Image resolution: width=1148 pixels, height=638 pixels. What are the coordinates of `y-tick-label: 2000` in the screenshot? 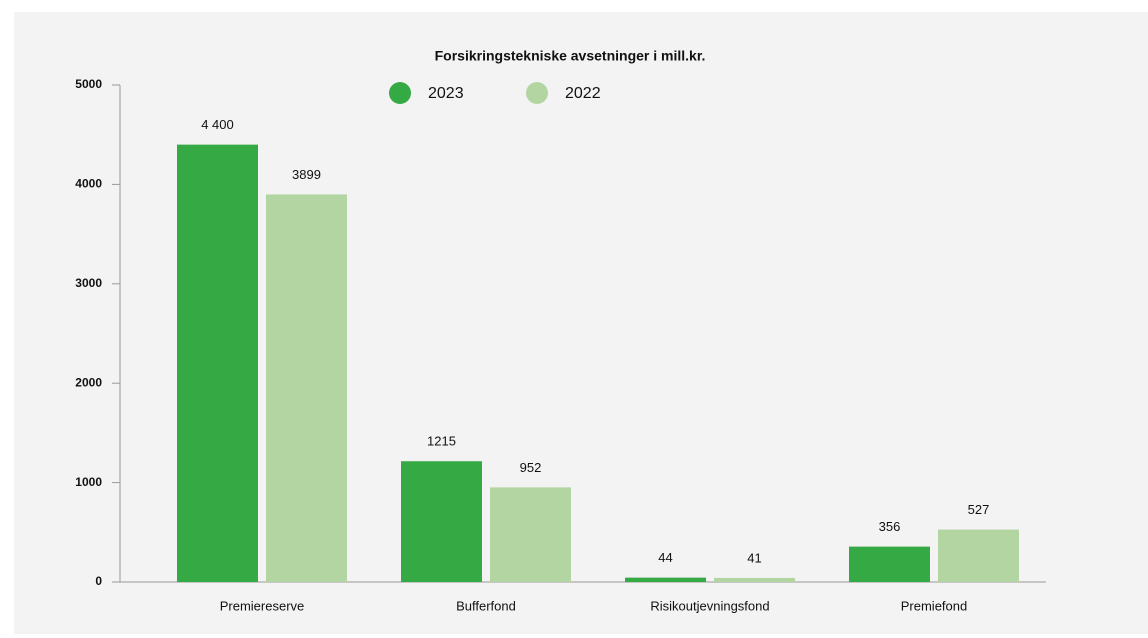 It's located at (88, 382).